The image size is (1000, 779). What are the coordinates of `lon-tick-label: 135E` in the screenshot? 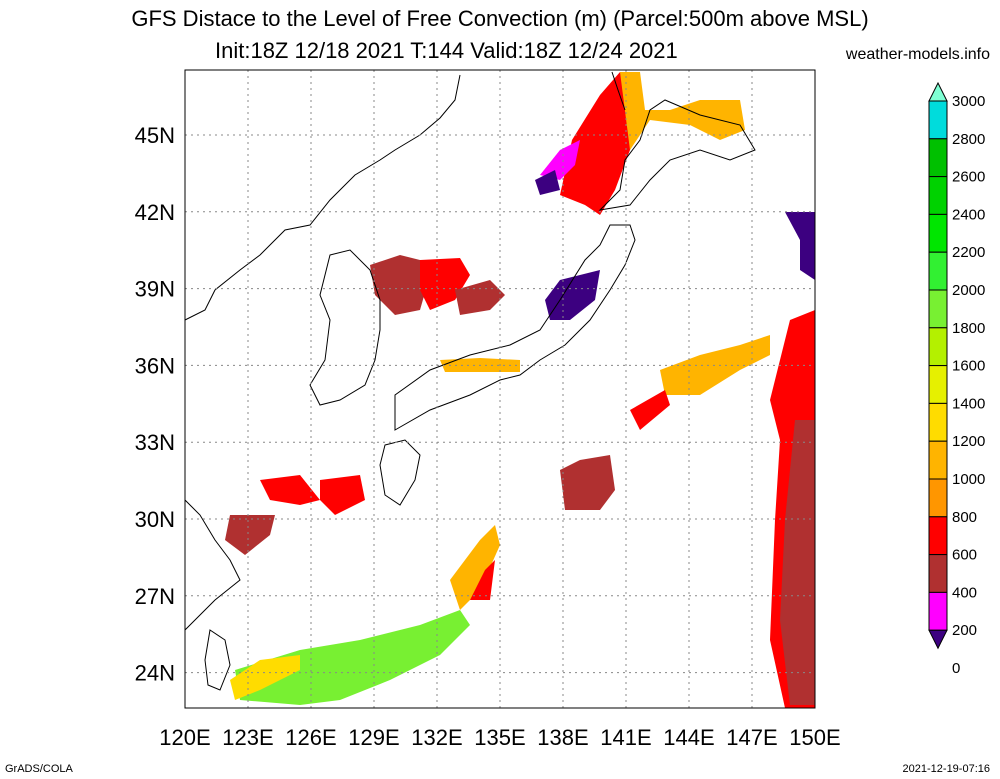 It's located at (499, 737).